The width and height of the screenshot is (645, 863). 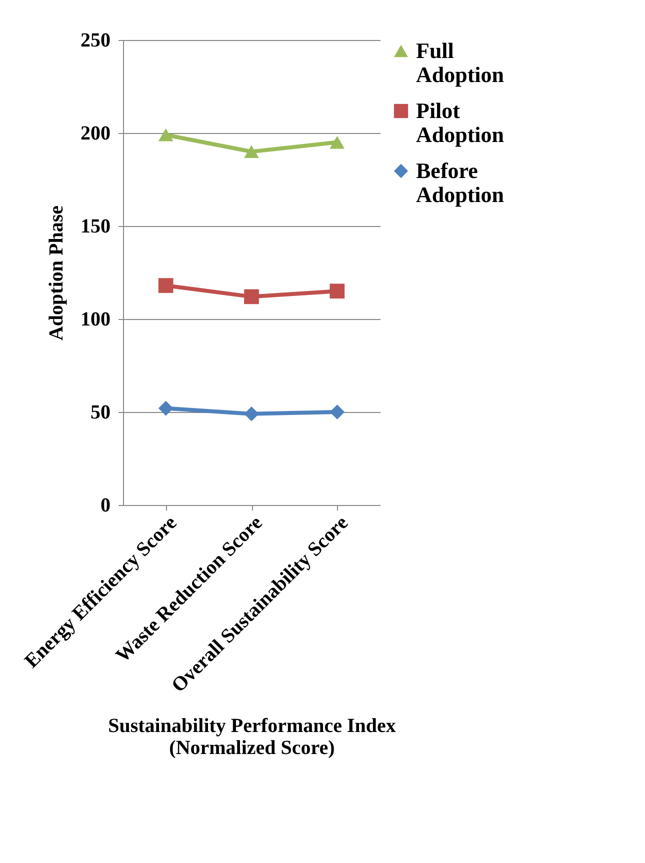 I want to click on y-tick-label: 100, so click(x=95, y=319).